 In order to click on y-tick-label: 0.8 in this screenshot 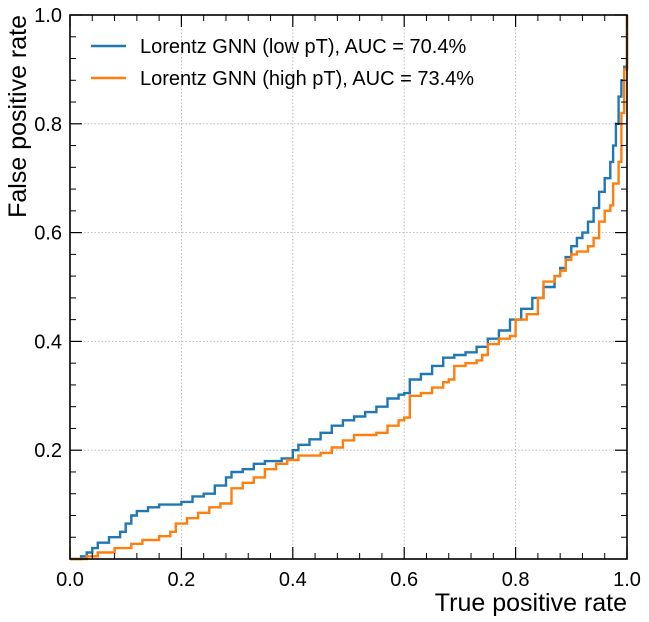, I will do `click(48, 125)`.